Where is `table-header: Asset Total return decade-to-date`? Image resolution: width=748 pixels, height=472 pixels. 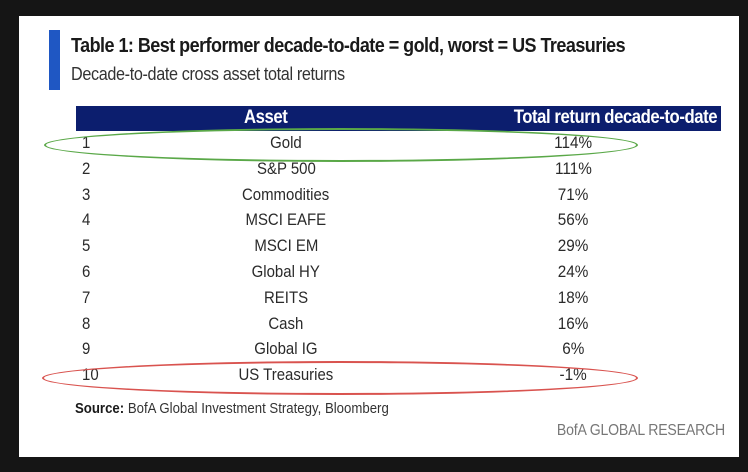 table-header: Asset Total return decade-to-date is located at coordinates (398, 118).